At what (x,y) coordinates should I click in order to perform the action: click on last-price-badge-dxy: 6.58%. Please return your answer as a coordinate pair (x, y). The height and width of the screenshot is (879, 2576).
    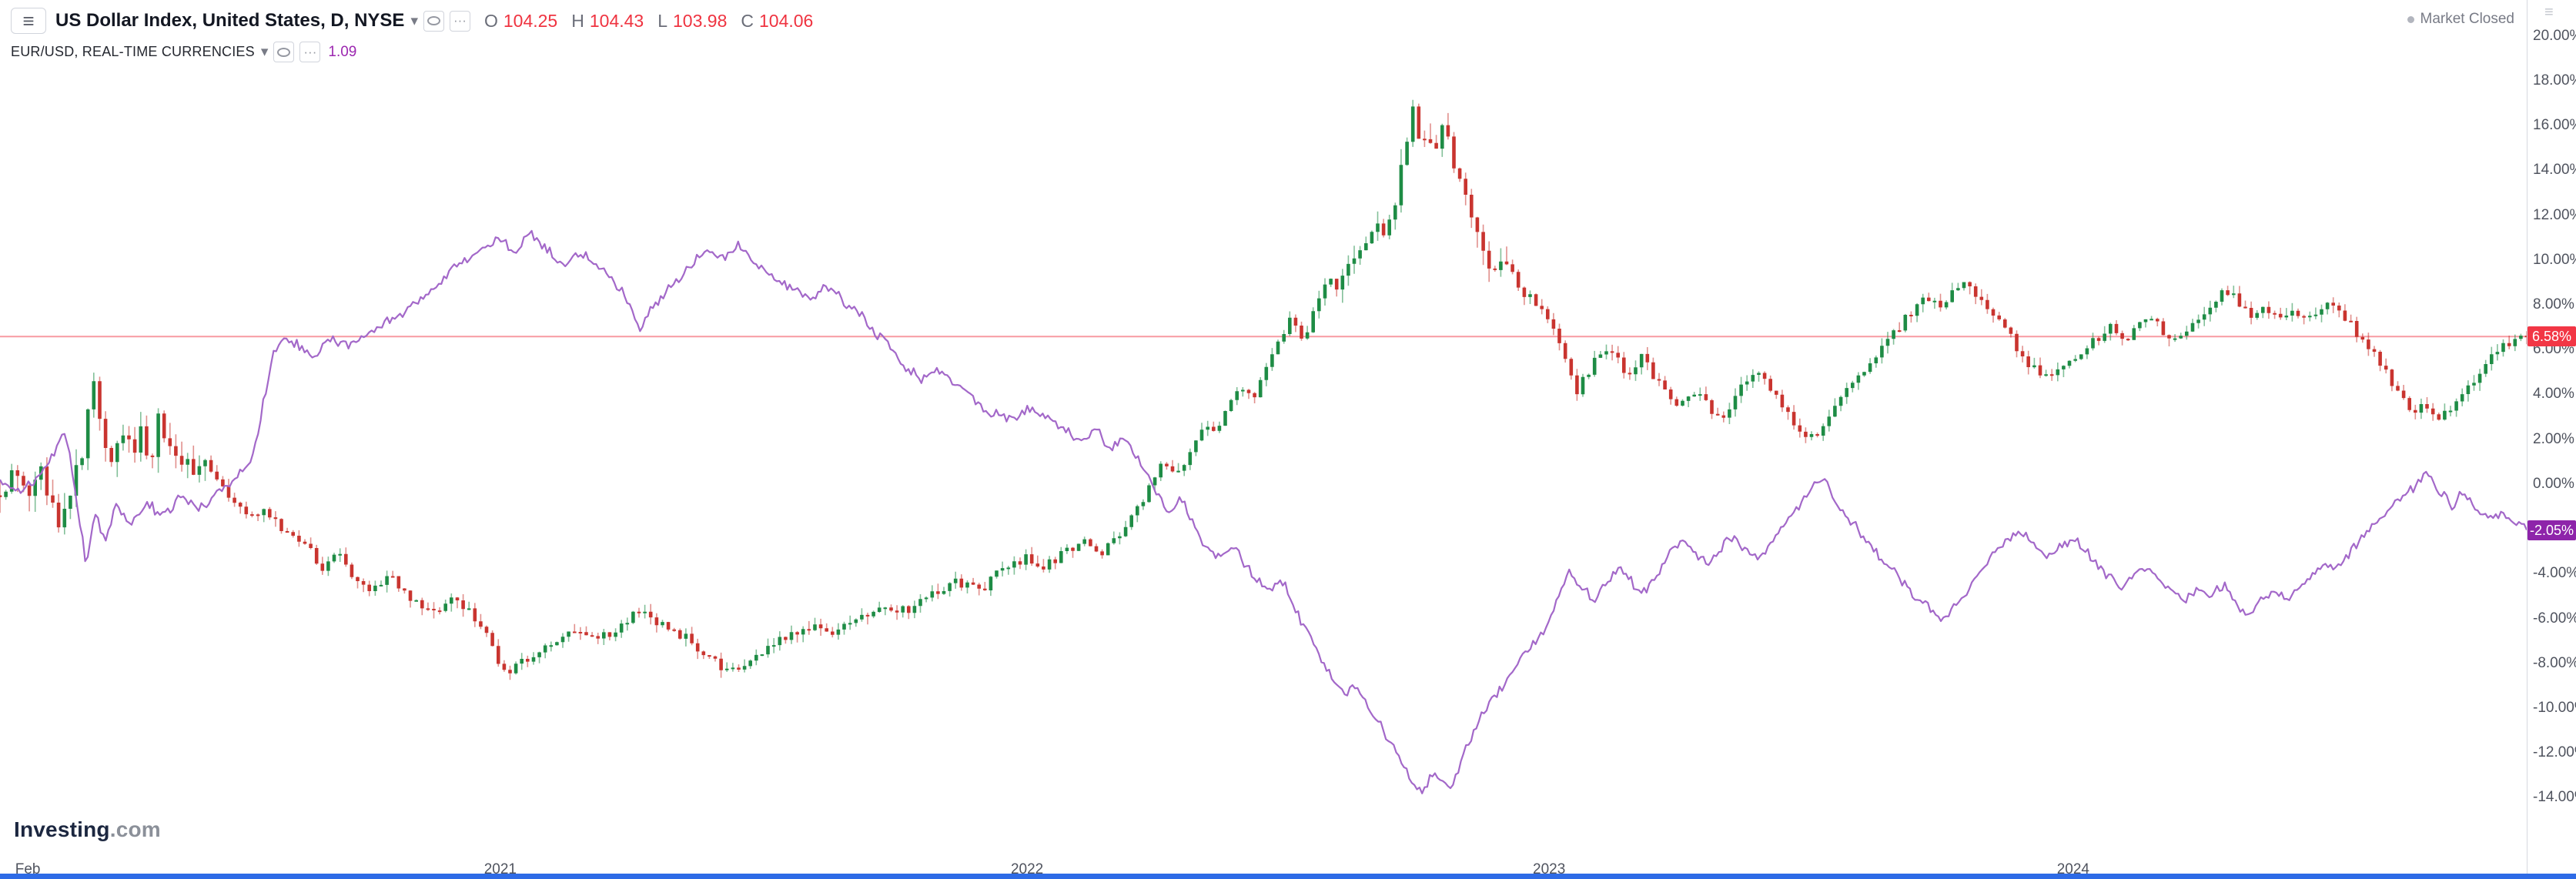
    Looking at the image, I should click on (2552, 337).